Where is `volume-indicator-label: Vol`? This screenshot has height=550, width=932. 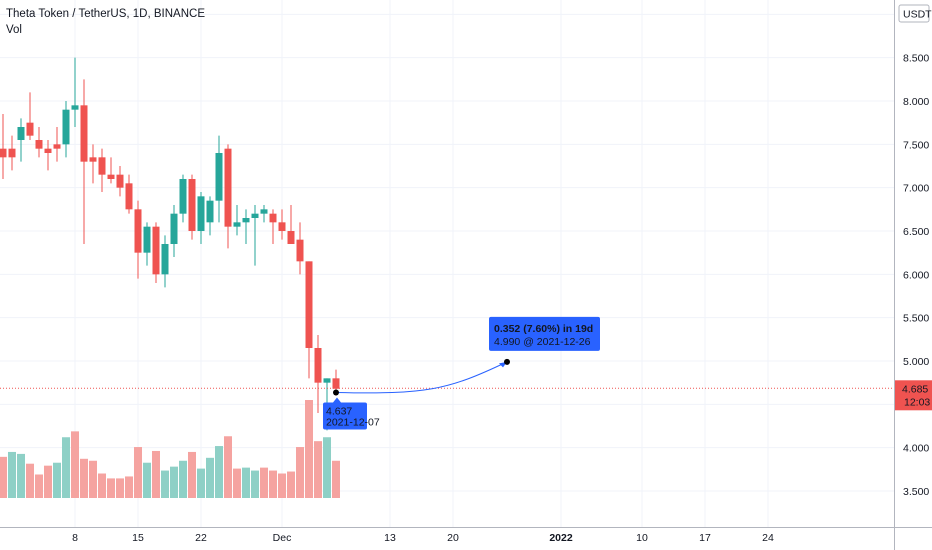 volume-indicator-label: Vol is located at coordinates (14, 30).